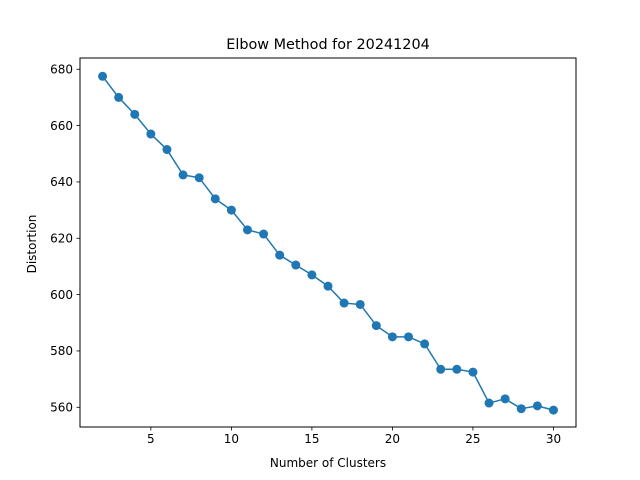 This screenshot has height=480, width=640. Describe the element at coordinates (553, 439) in the screenshot. I see `x-tick-label: 30` at that location.